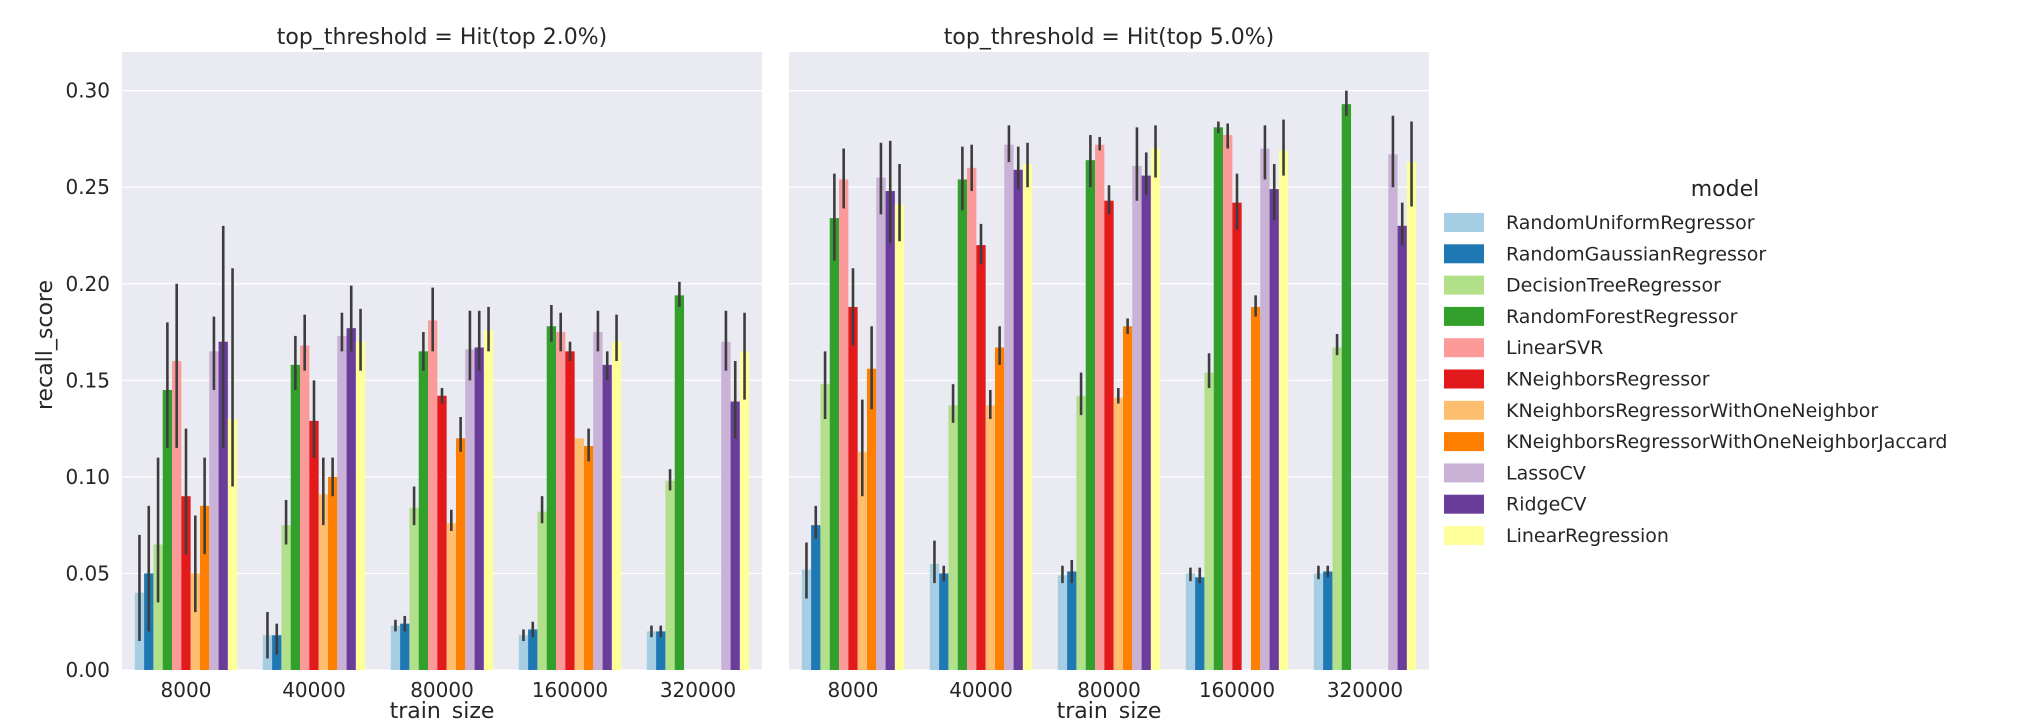 This screenshot has width=2031, height=720. Describe the element at coordinates (1554, 348) in the screenshot. I see `legend-label: LinearSVR` at that location.